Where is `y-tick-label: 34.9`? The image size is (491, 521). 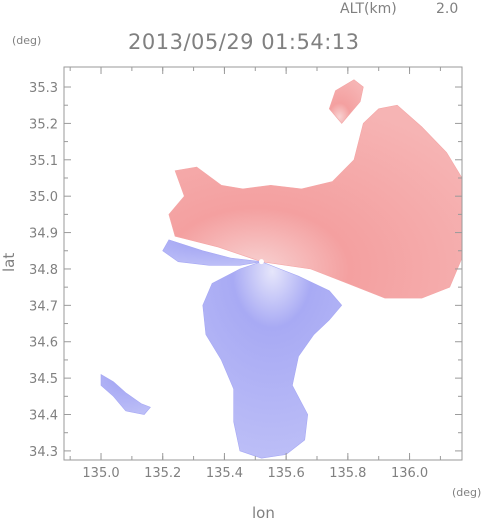
y-tick-label: 34.9 is located at coordinates (43, 234).